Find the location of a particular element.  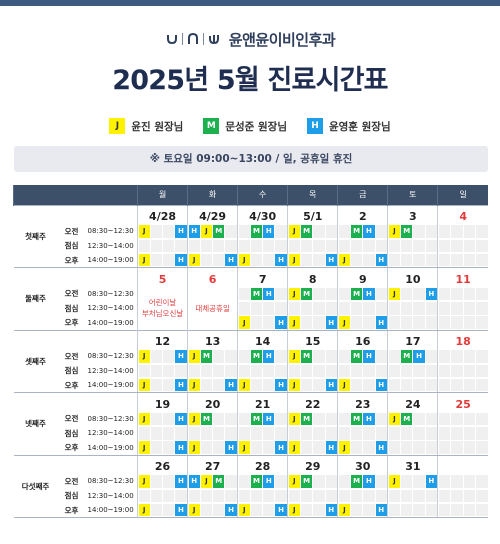

legend-item-j: J 윤진 원장님 is located at coordinates (146, 126).